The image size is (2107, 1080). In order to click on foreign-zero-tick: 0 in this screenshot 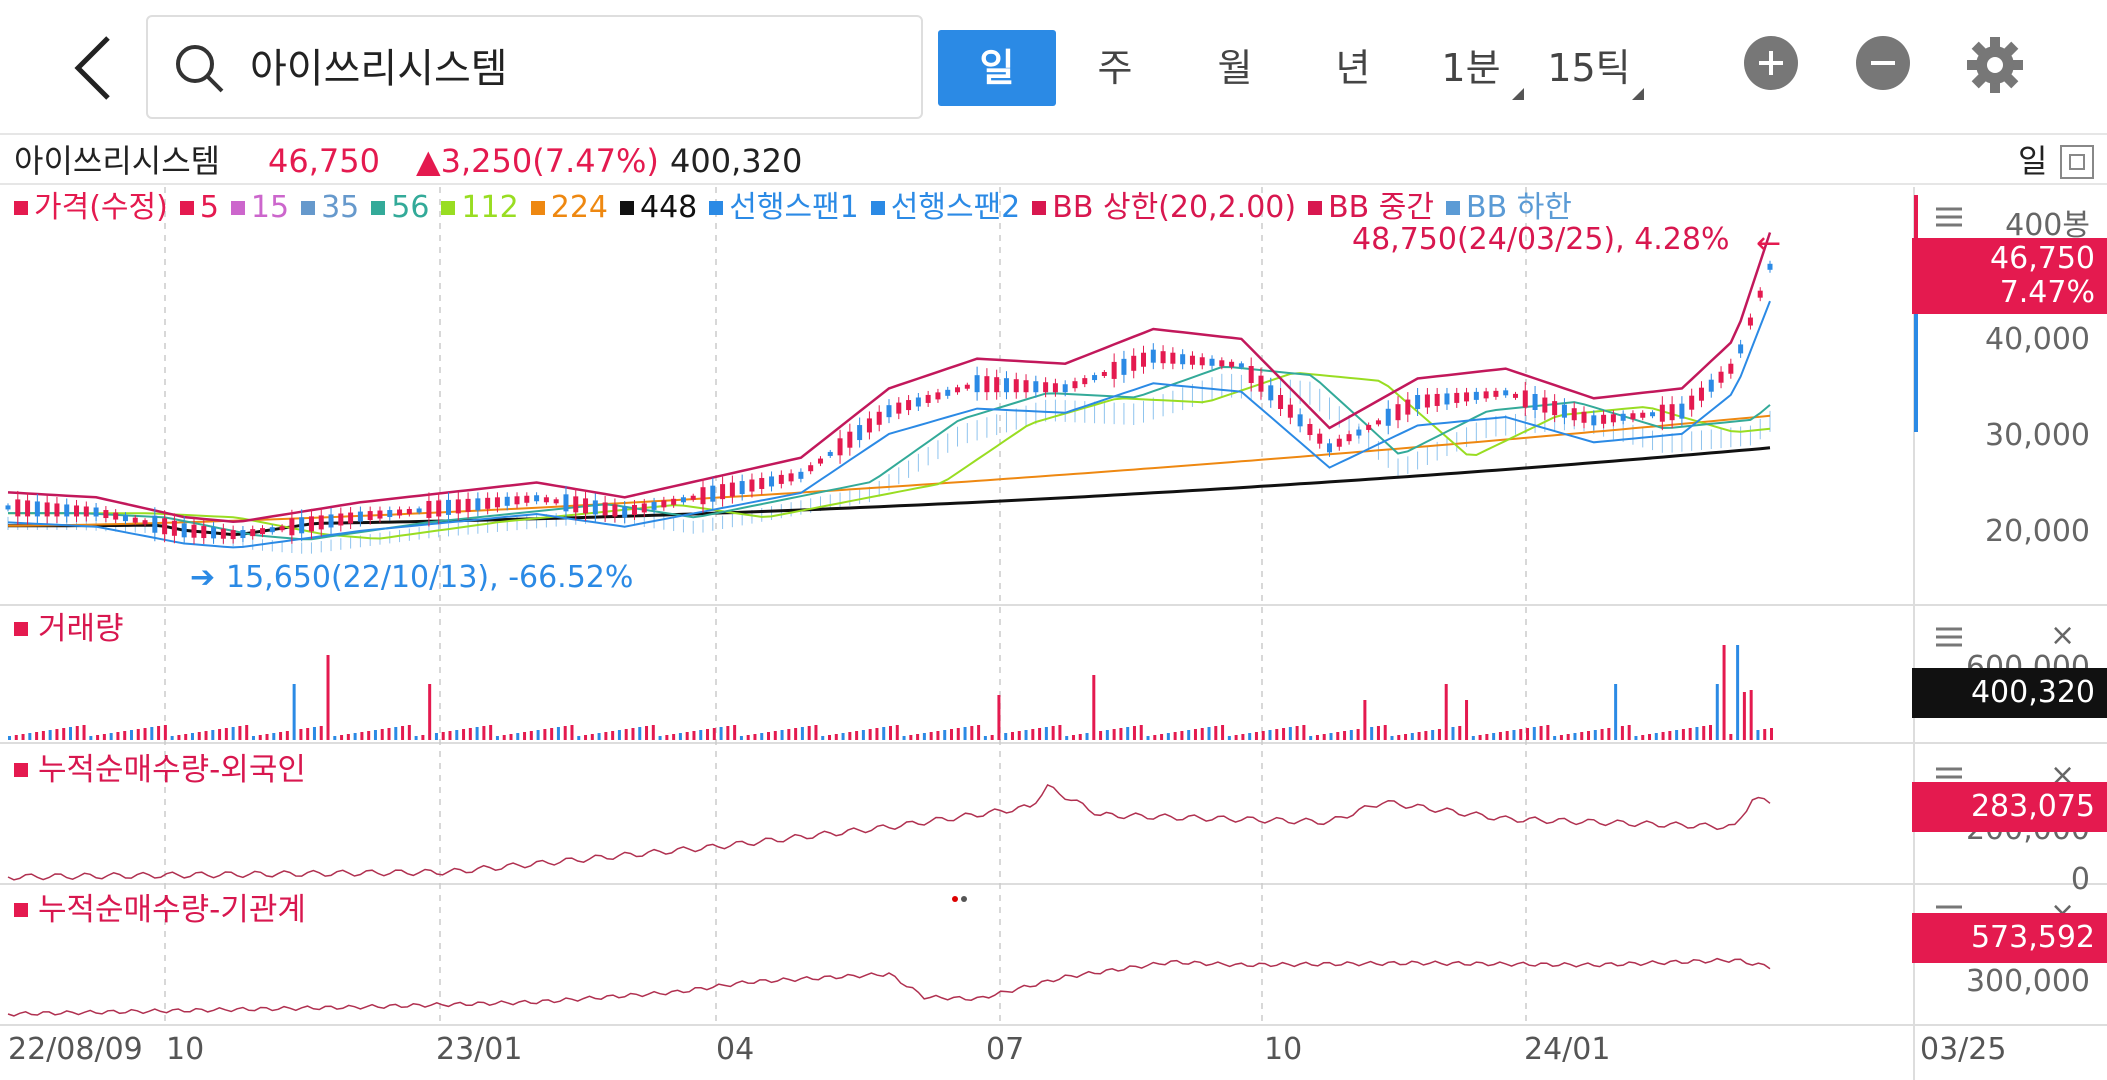, I will do `click(2080, 879)`.